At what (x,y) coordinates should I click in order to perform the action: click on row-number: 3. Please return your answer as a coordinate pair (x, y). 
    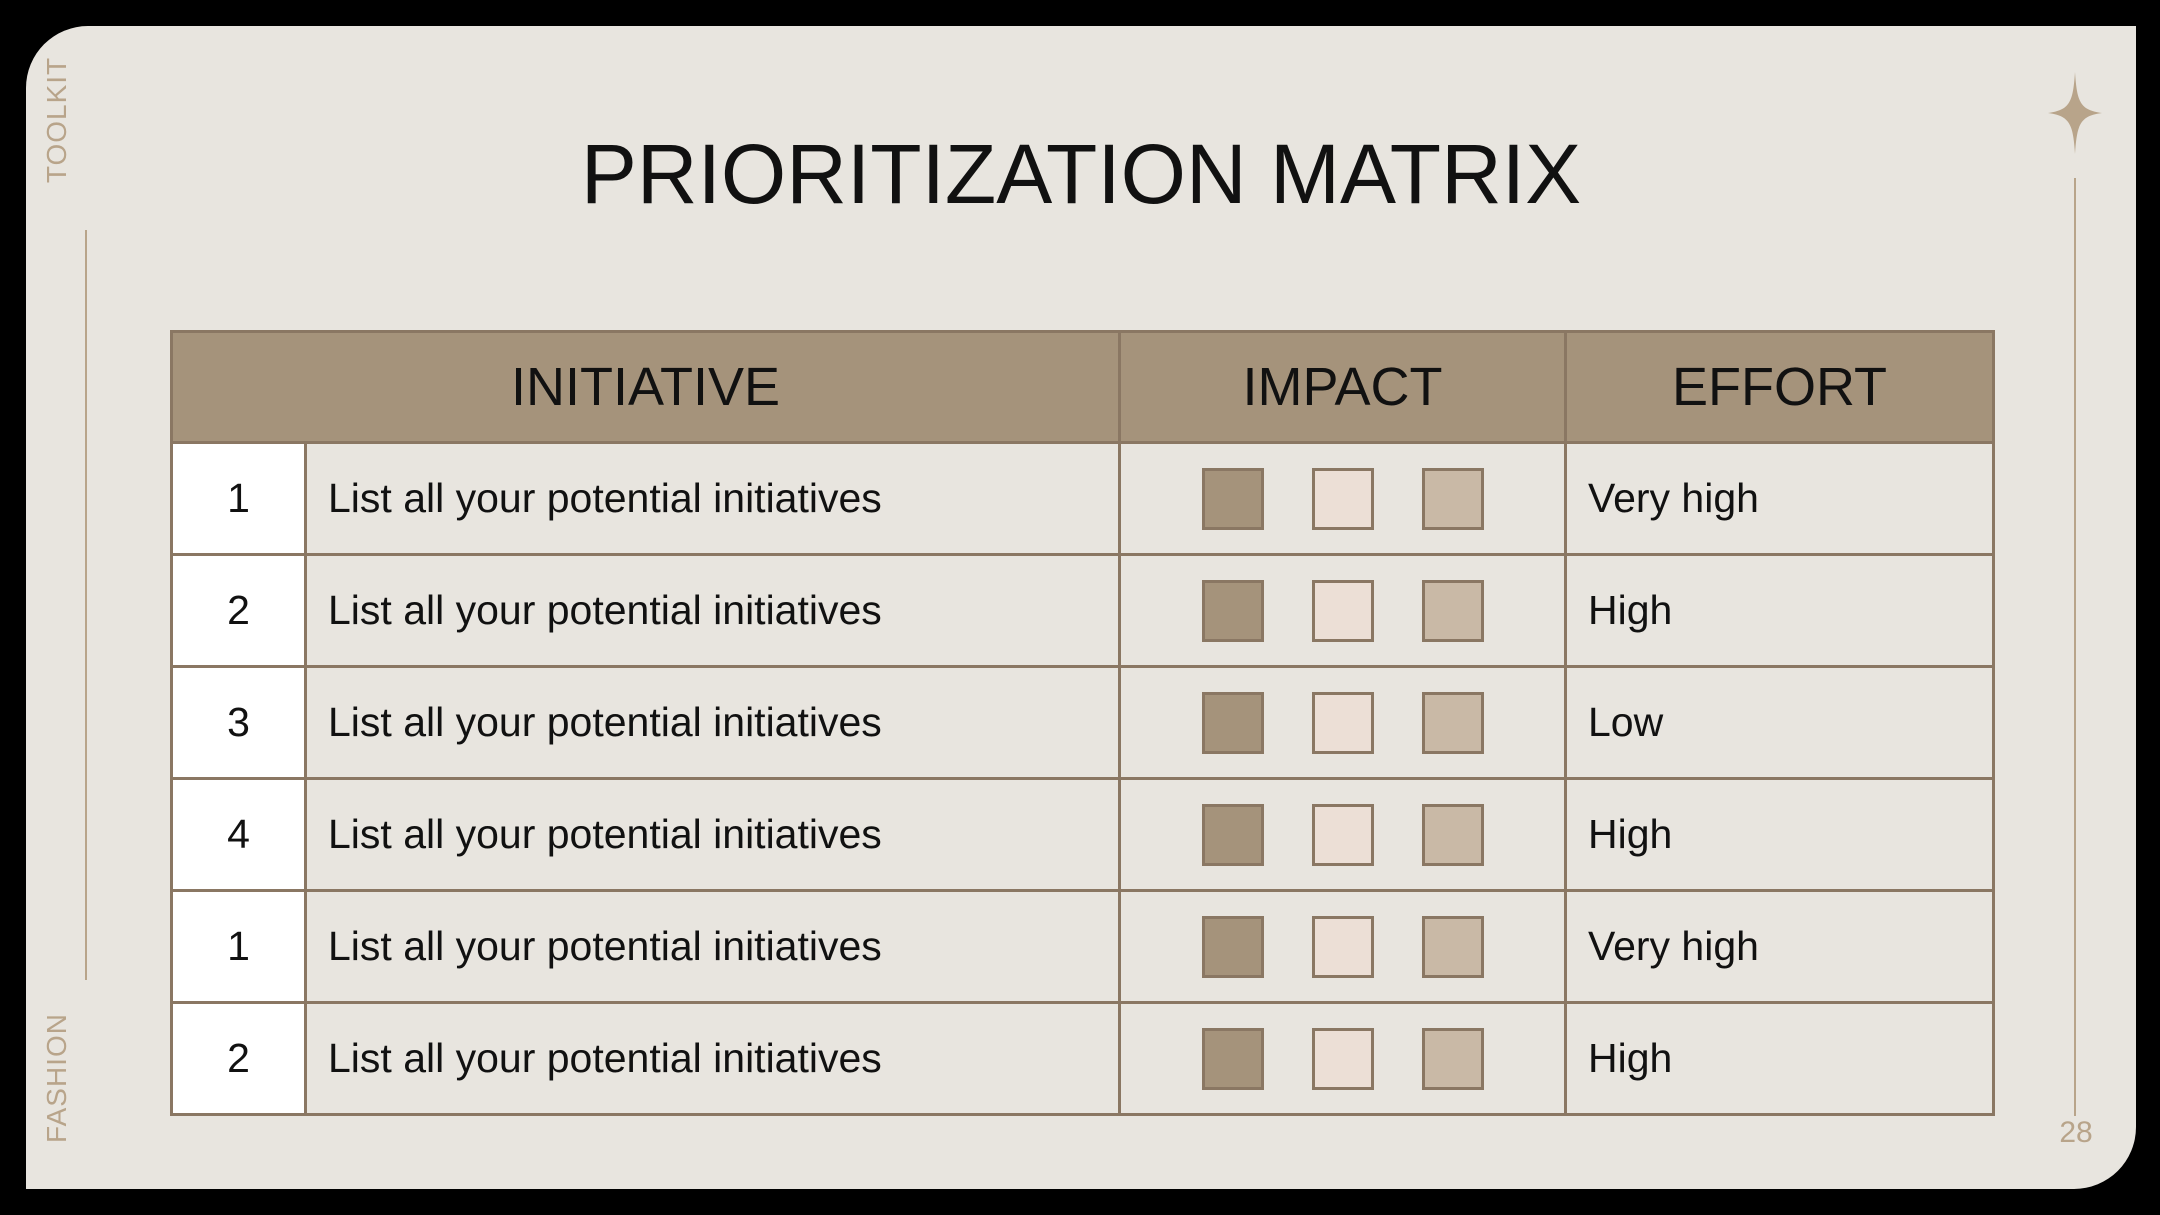
    Looking at the image, I should click on (238, 722).